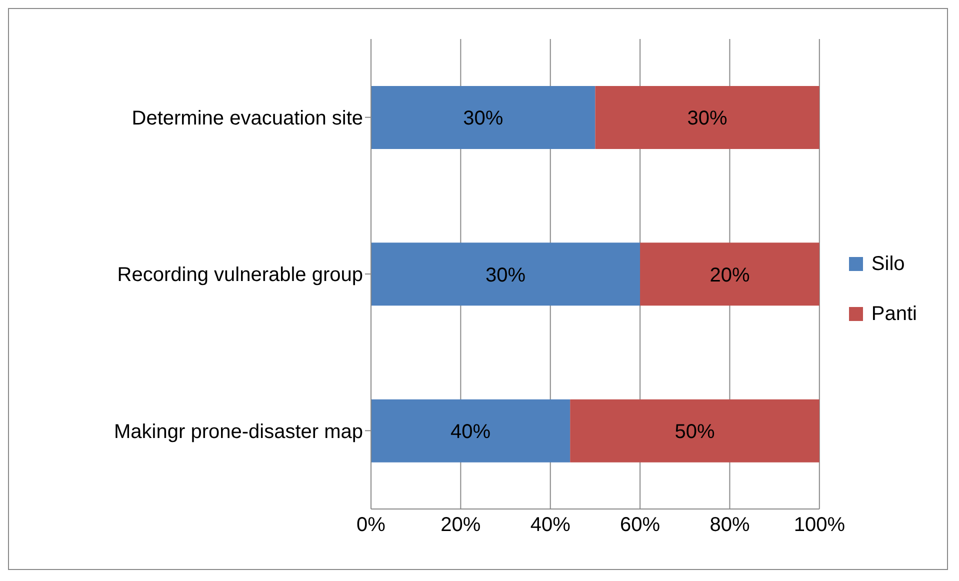 This screenshot has height=581, width=959. Describe the element at coordinates (730, 525) in the screenshot. I see `x-tick-label: 80%` at that location.